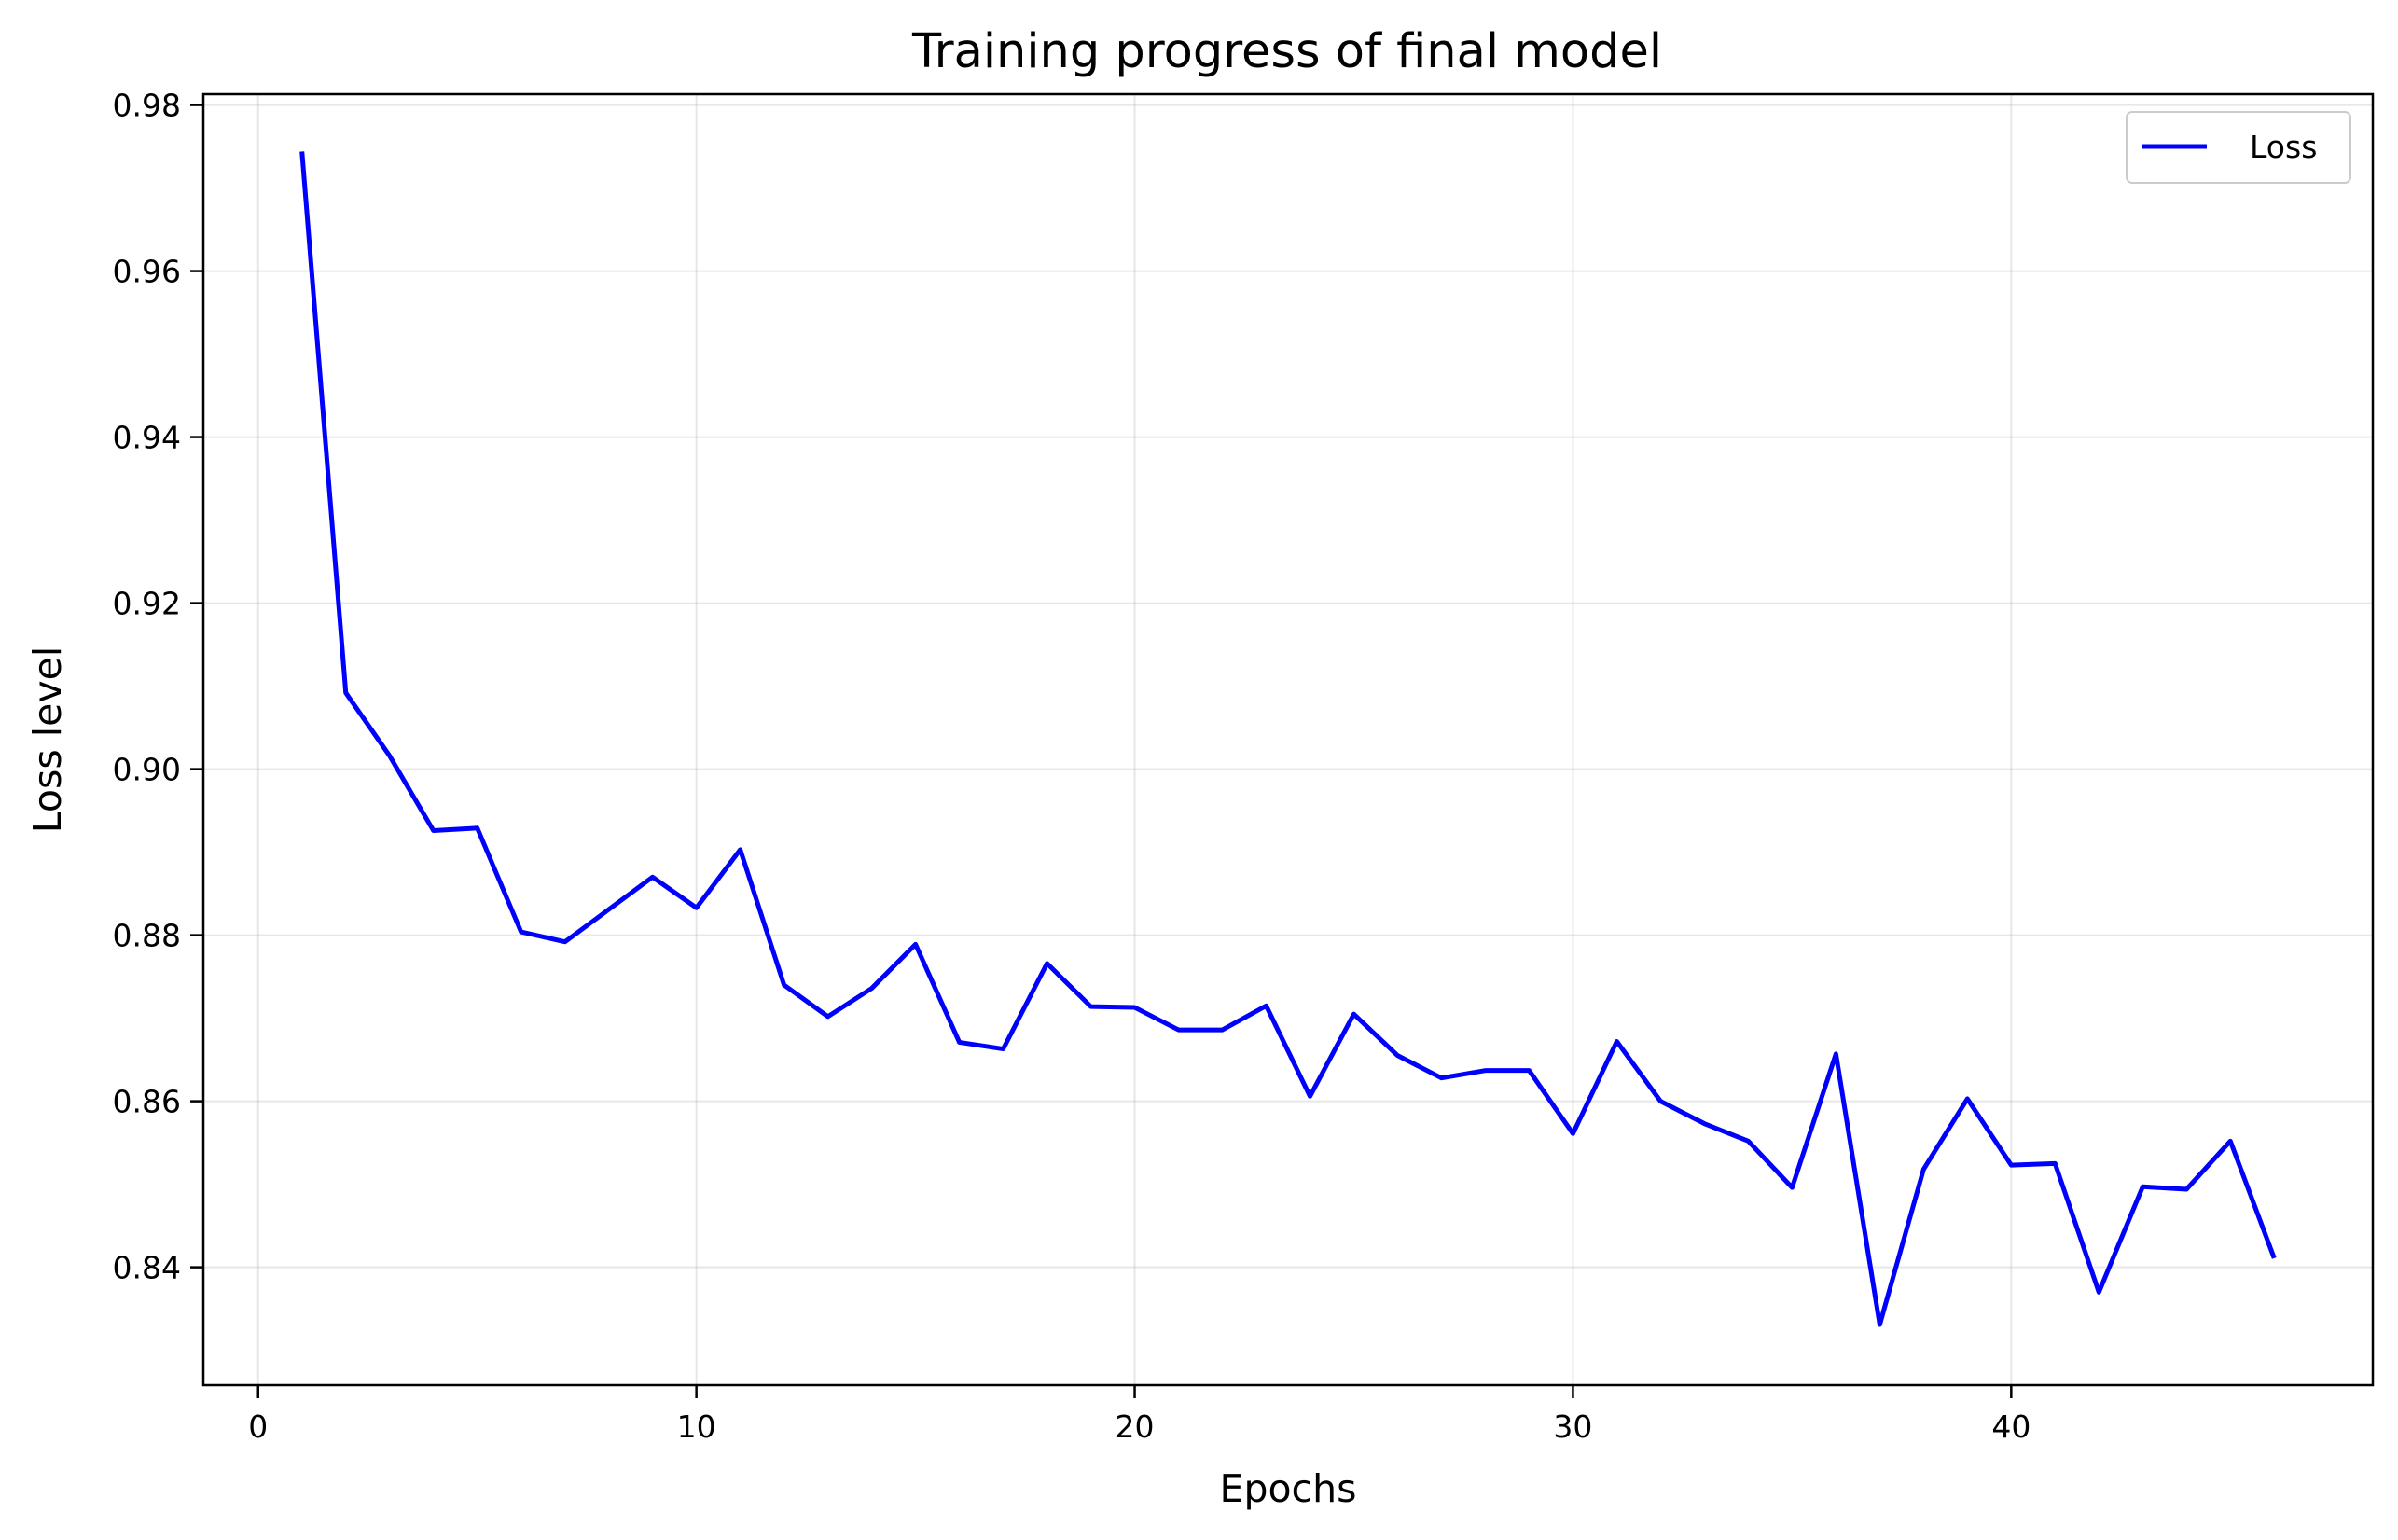 Image resolution: width=2398 pixels, height=1540 pixels. What do you see at coordinates (147, 272) in the screenshot?
I see `y-tick-label: 0.96` at bounding box center [147, 272].